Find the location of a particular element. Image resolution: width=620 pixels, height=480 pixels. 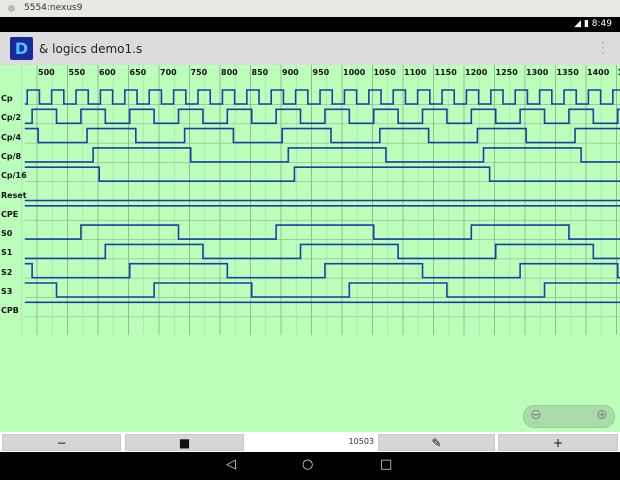

signal-label: Cp/16 is located at coordinates (14, 176).